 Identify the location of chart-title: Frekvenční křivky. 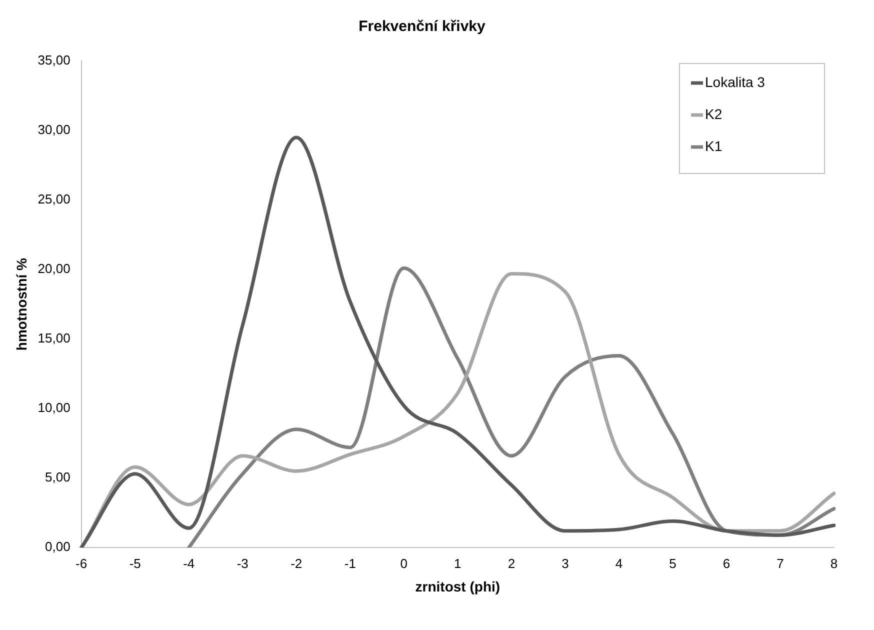
(422, 27).